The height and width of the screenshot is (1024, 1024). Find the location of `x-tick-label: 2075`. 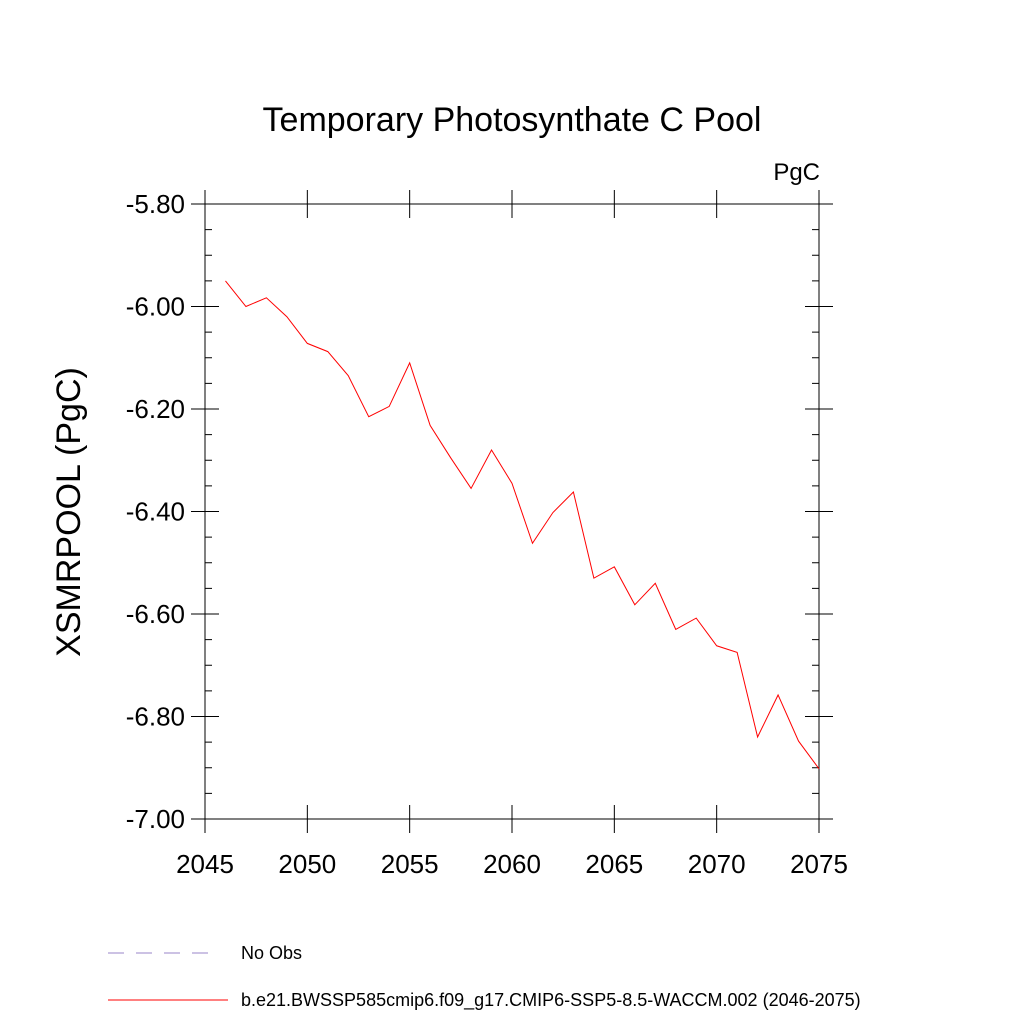

x-tick-label: 2075 is located at coordinates (819, 864).